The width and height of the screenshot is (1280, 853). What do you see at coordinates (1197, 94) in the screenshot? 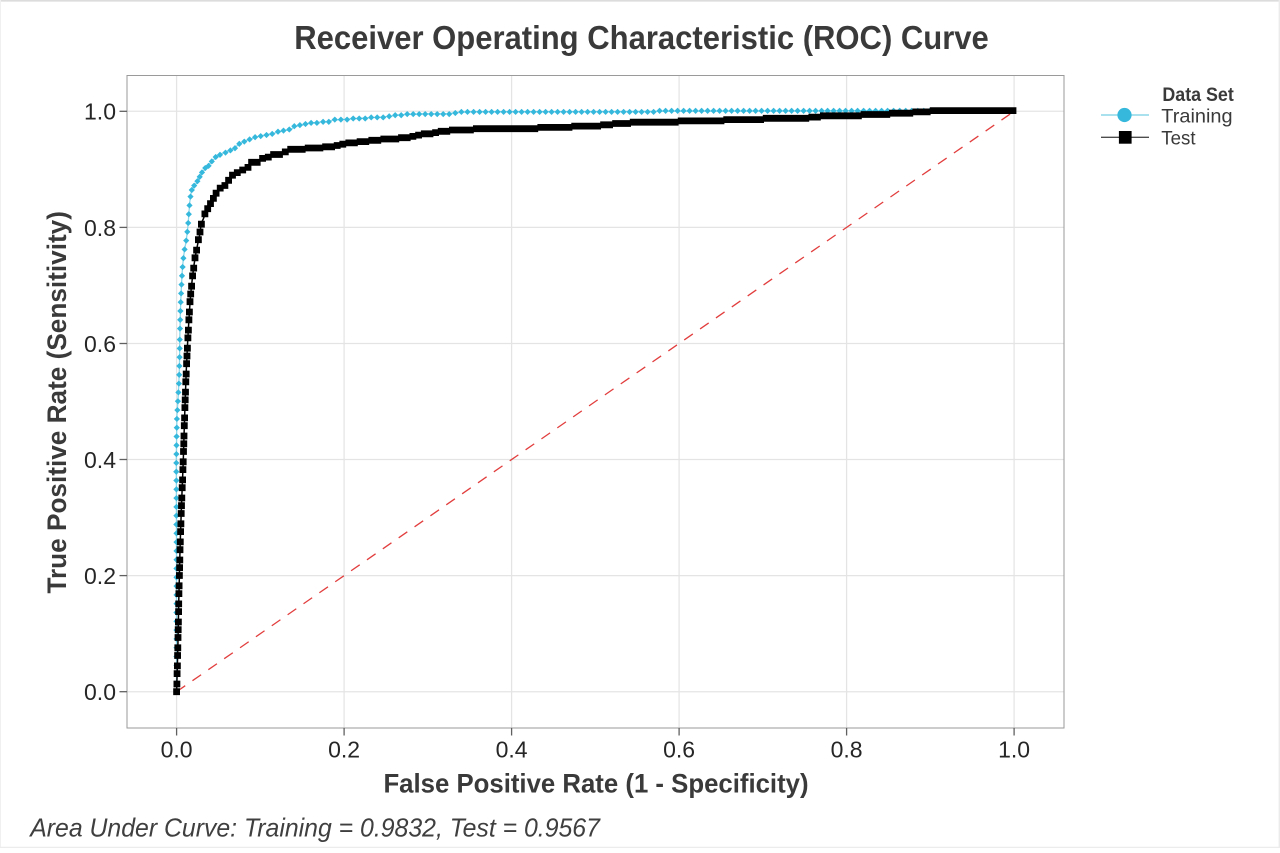
I see `svg-text: Data Set` at bounding box center [1197, 94].